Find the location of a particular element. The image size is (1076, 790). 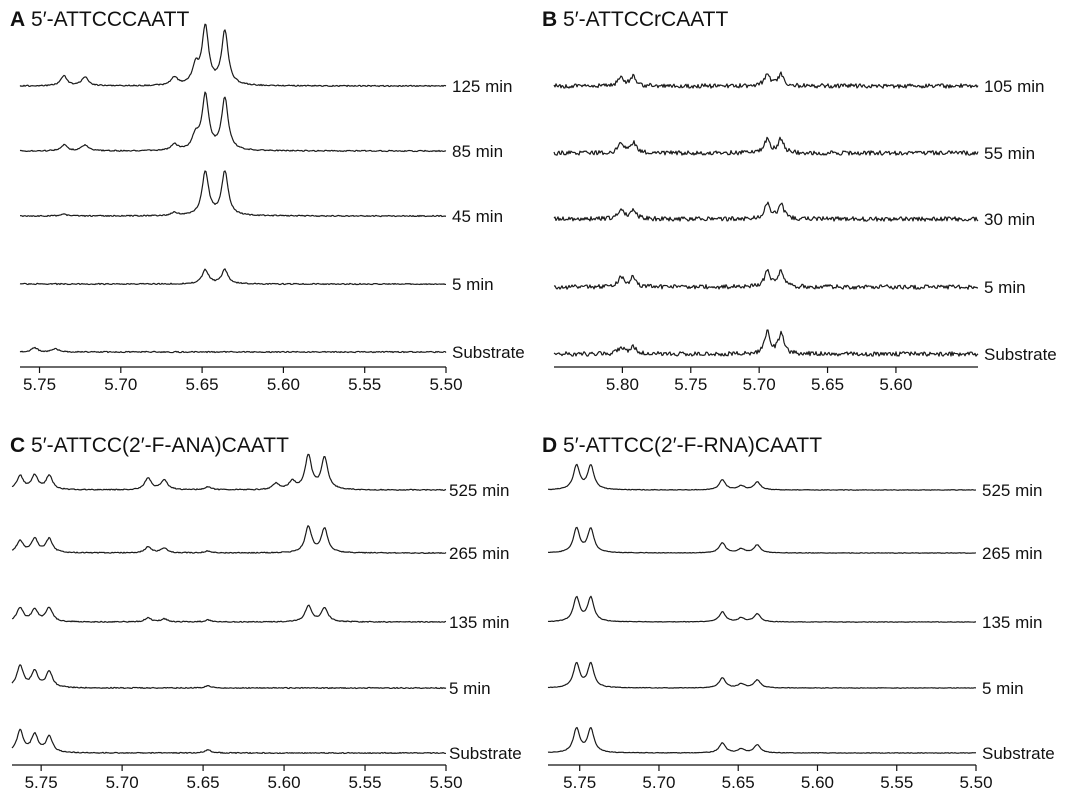

panel-a-x-ticks: 5.75 5.70 5.65 5.60 5.55 5.50 is located at coordinates (243, 380).